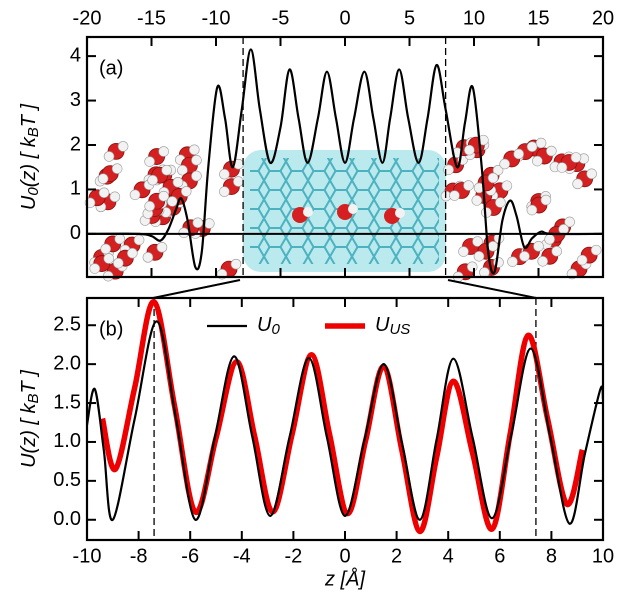 This screenshot has height=597, width=619. Describe the element at coordinates (75, 144) in the screenshot. I see `y-tick-label: 2` at that location.